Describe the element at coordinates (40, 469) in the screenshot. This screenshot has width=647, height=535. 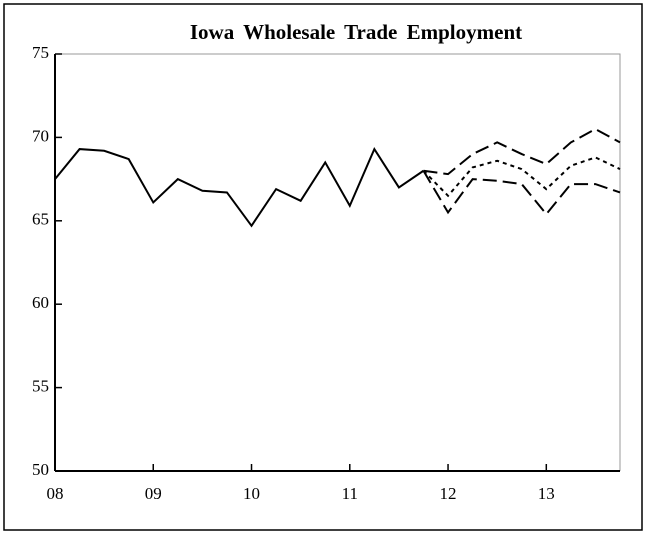
I see `y-tick-label: 50` at that location.